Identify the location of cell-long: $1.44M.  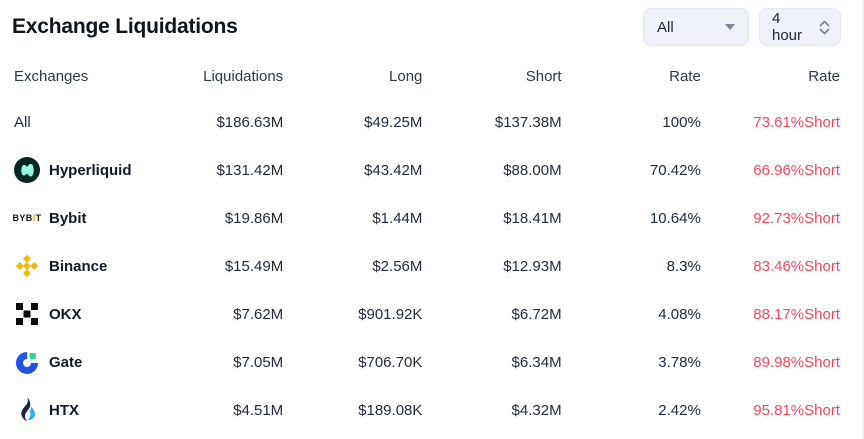
(397, 218).